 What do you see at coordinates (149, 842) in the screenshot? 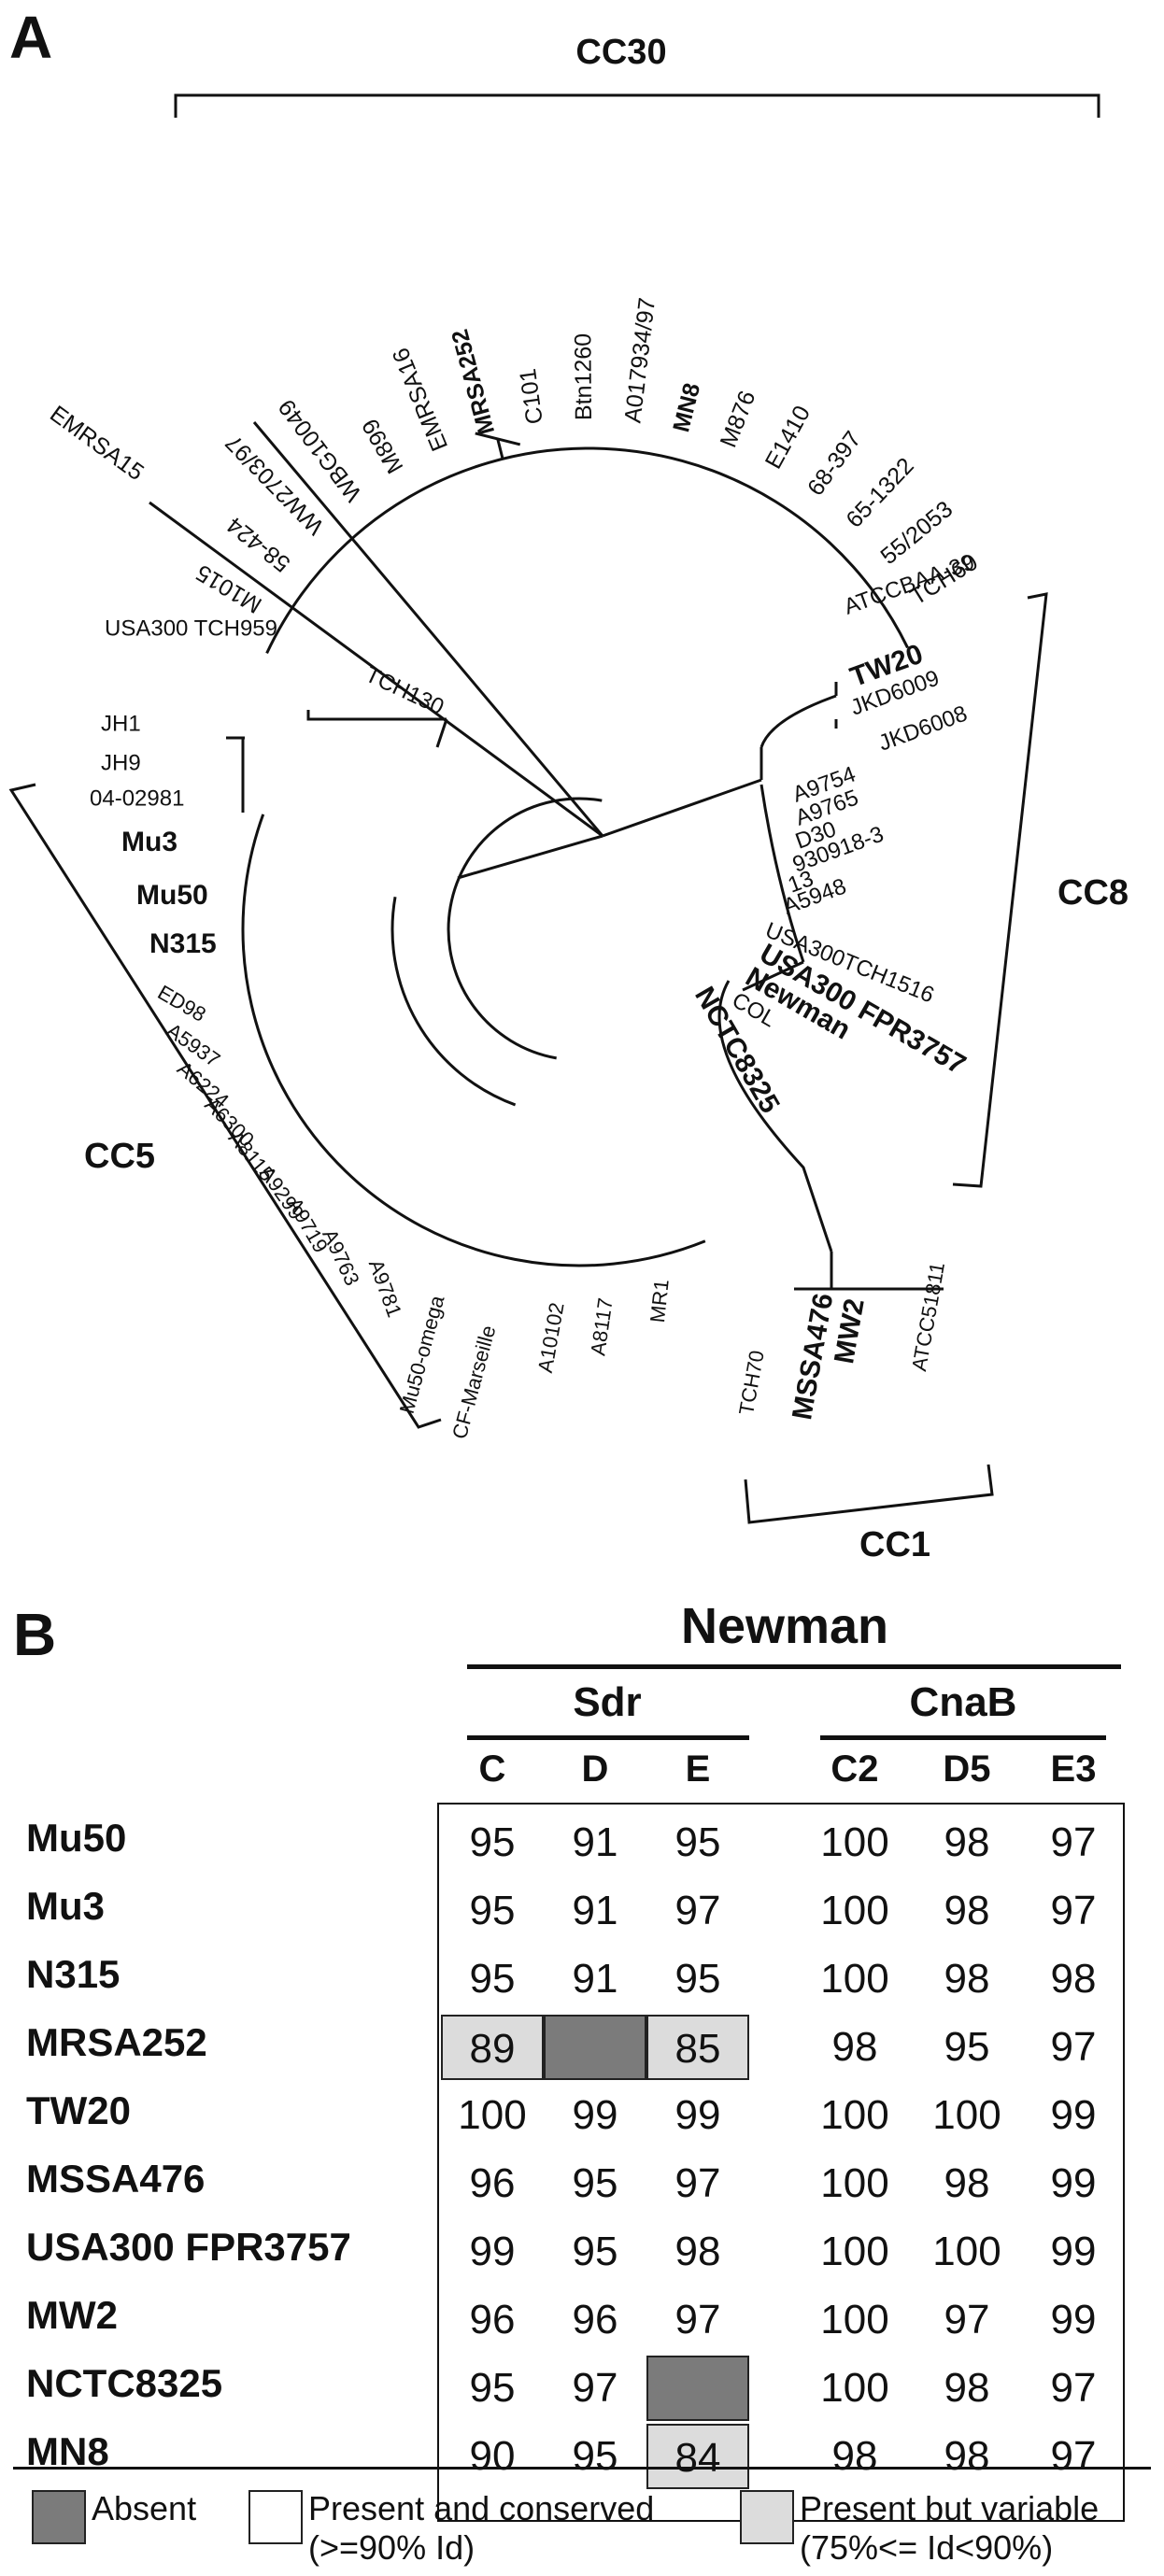
I see `leaf-label: Mu3` at bounding box center [149, 842].